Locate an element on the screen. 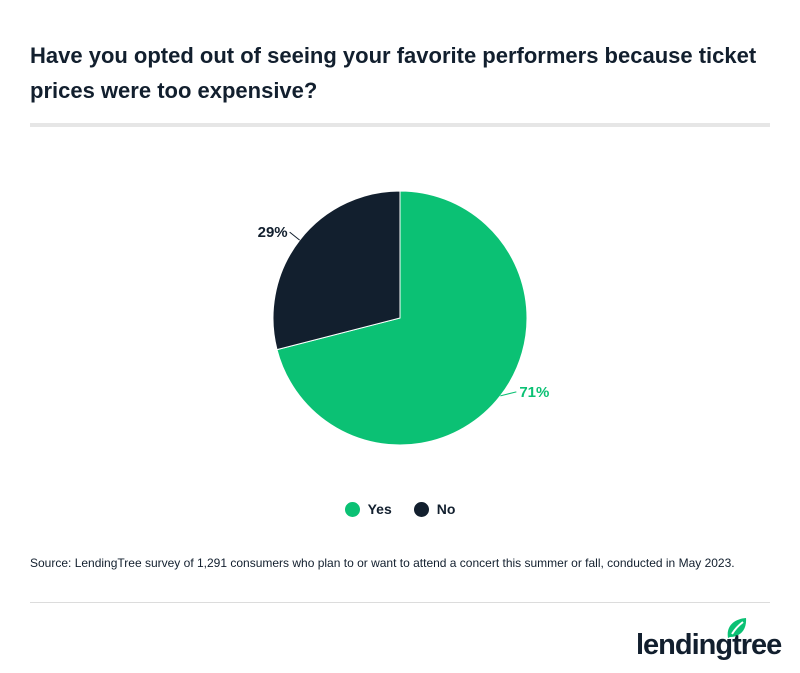  label-leader-no is located at coordinates (294, 236).